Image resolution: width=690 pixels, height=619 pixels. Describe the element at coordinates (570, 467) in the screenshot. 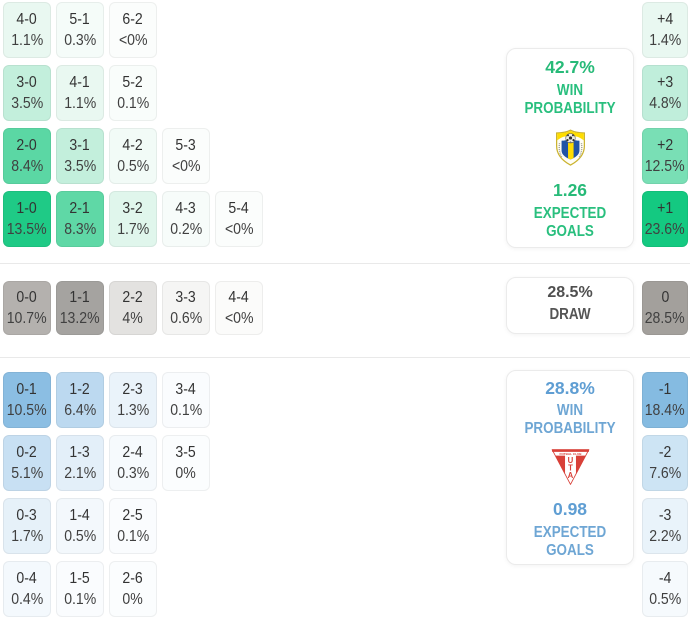

I see `svg-text: T` at that location.